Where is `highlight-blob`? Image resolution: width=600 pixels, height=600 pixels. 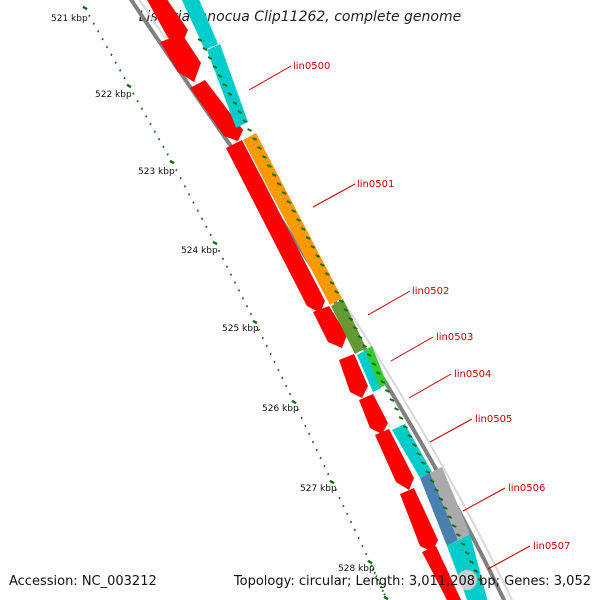 highlight-blob is located at coordinates (467, 580).